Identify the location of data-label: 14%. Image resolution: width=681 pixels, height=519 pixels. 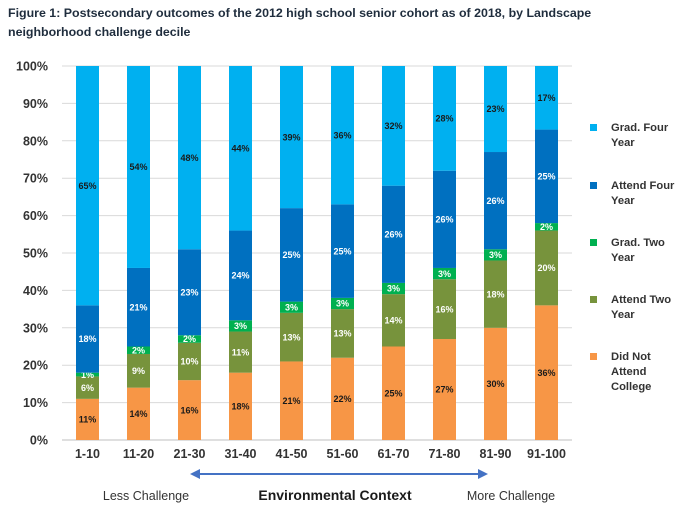
(393, 321).